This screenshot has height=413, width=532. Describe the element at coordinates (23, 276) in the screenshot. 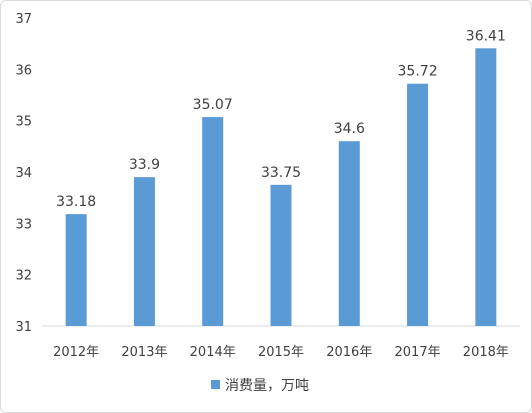

I see `y-tick-label: 32` at that location.